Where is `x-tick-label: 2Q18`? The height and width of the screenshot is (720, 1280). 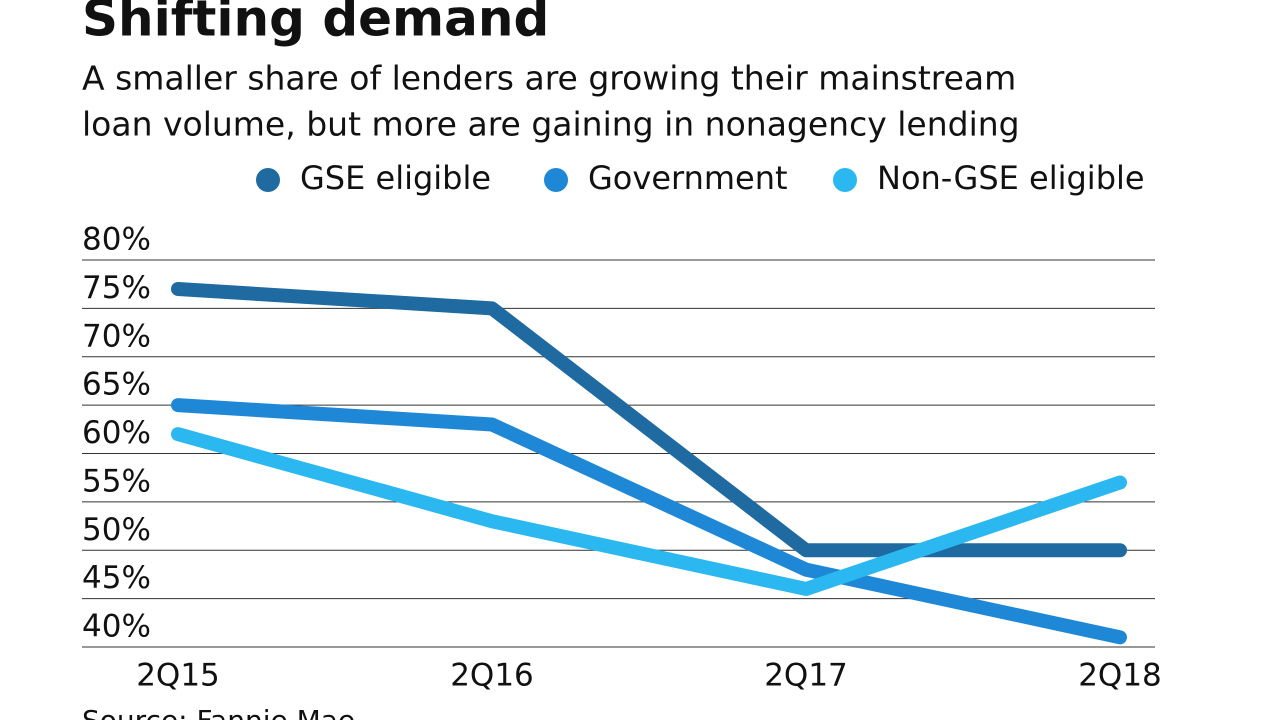
x-tick-label: 2Q18 is located at coordinates (1120, 676).